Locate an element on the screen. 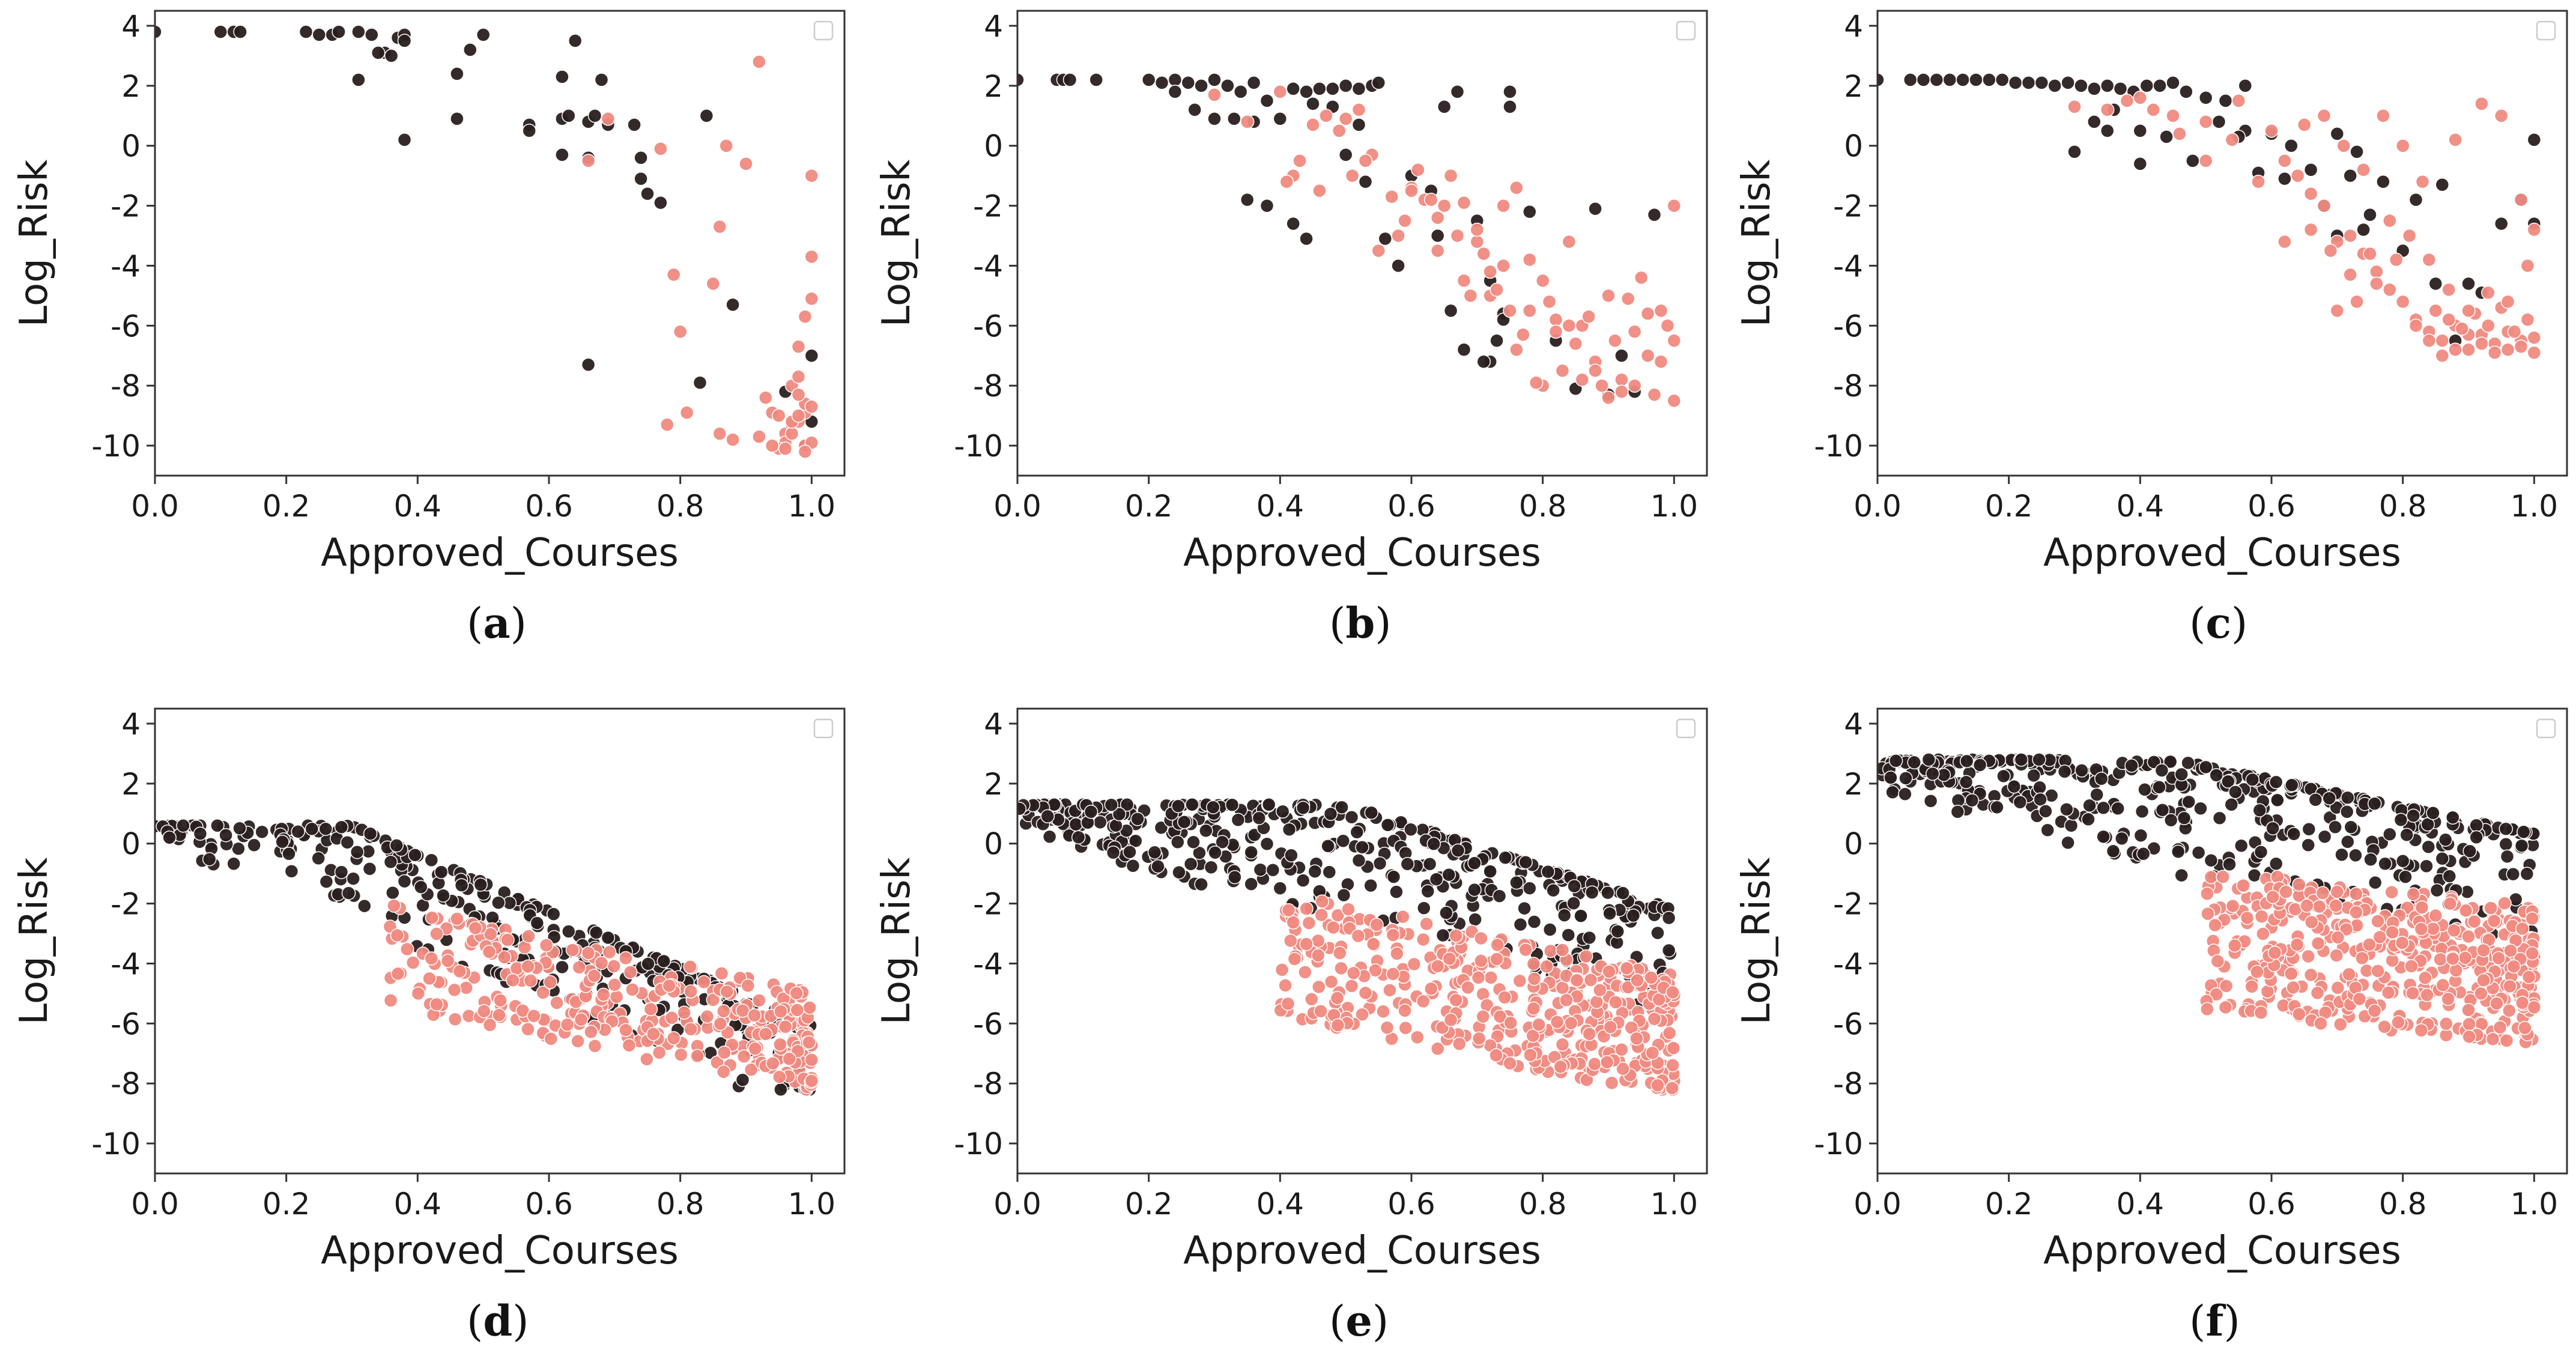  panel-caption-f: (f) is located at coordinates (2214, 1321).